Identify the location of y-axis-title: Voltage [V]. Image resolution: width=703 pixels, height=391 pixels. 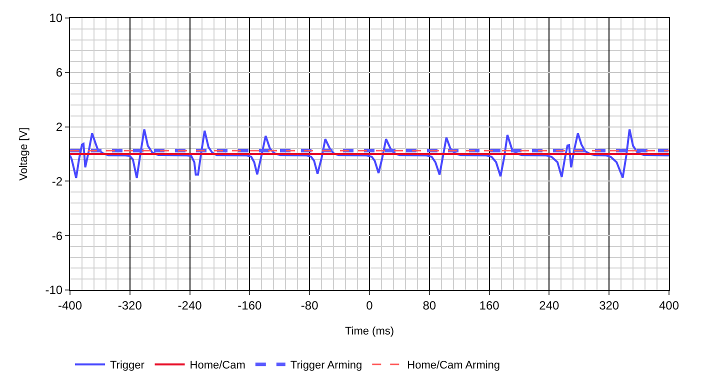
(24, 154).